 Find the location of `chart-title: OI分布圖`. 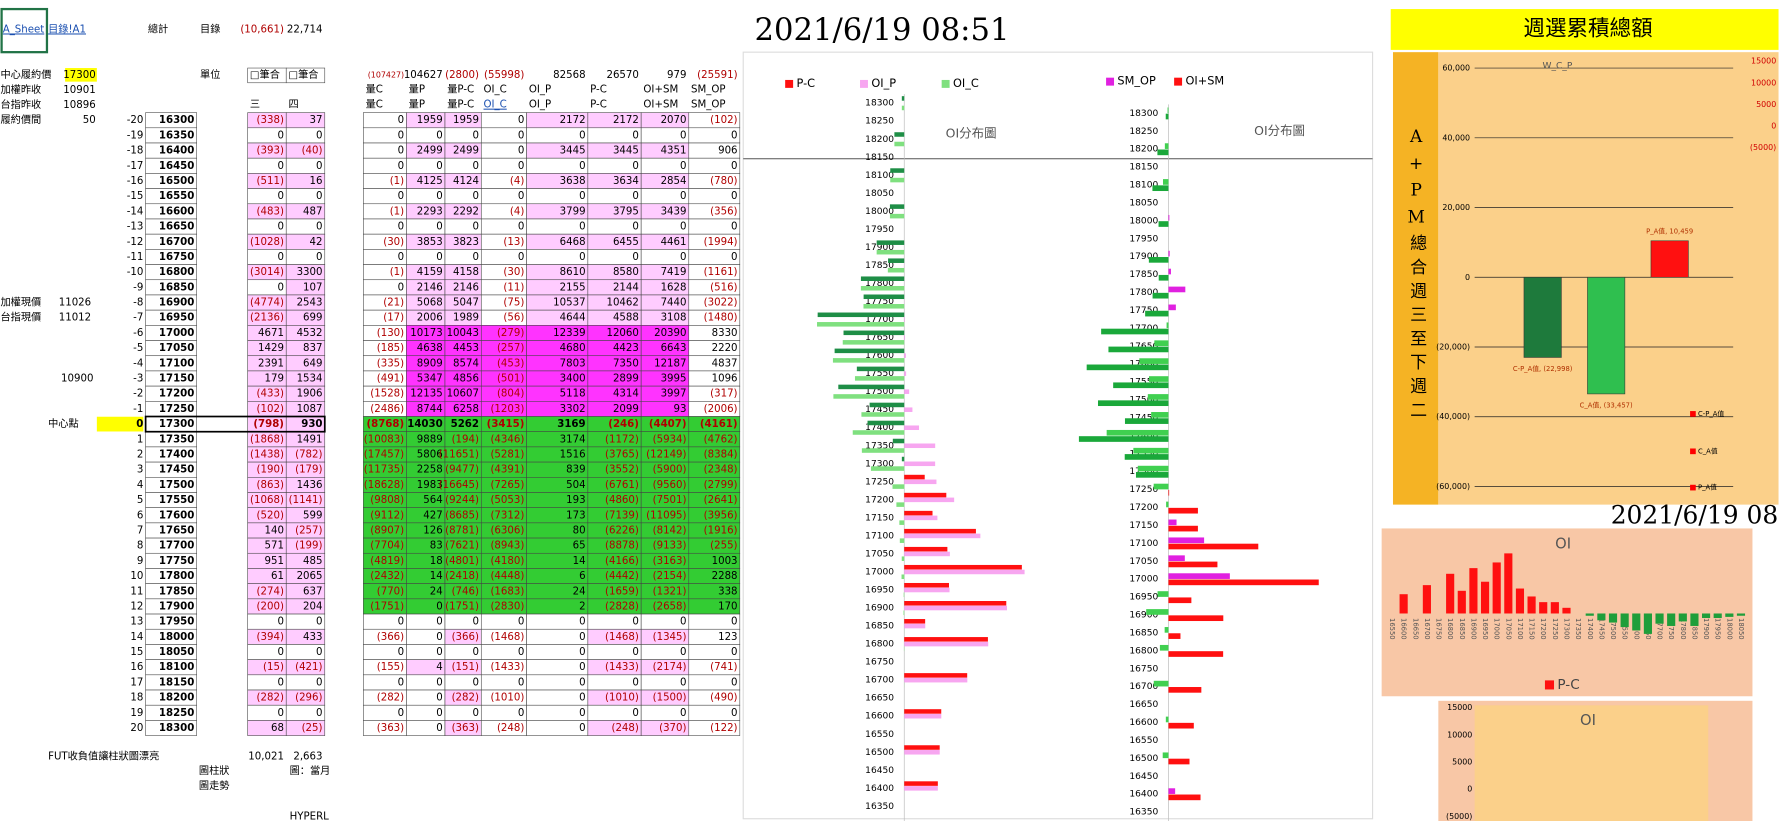

chart-title: OI分布圖 is located at coordinates (971, 132).